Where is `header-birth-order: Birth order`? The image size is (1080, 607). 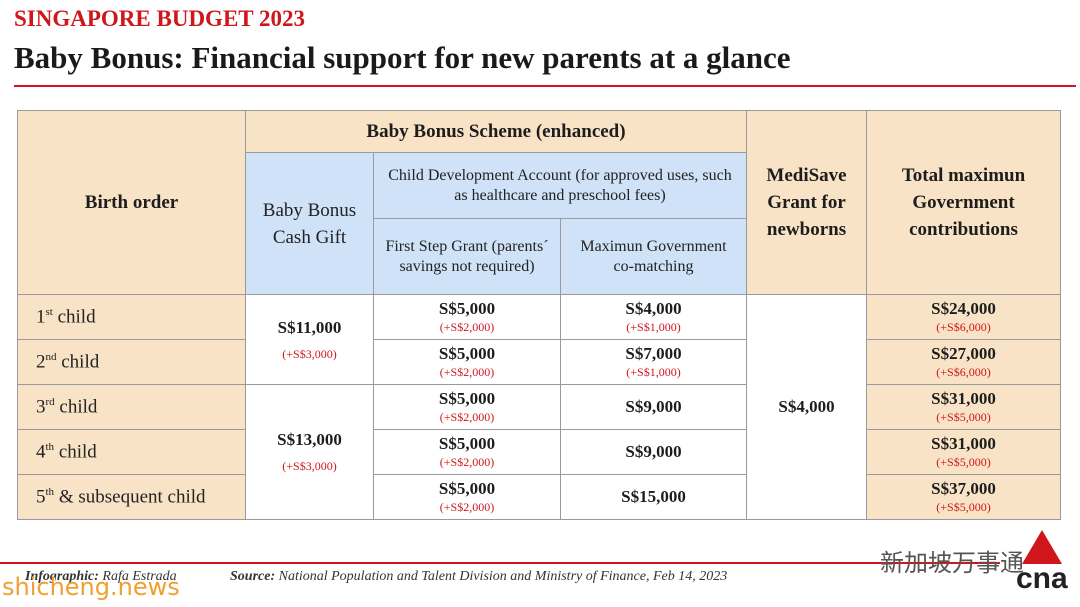 header-birth-order: Birth order is located at coordinates (131, 202).